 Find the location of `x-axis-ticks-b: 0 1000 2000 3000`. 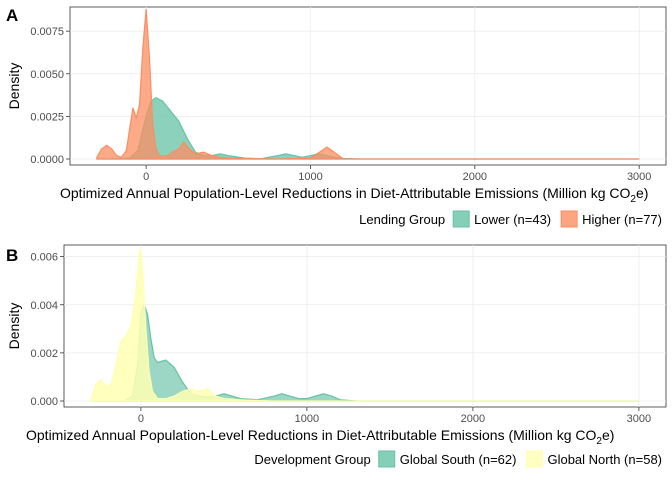

x-axis-ticks-b: 0 1000 2000 3000 is located at coordinates (394, 416).